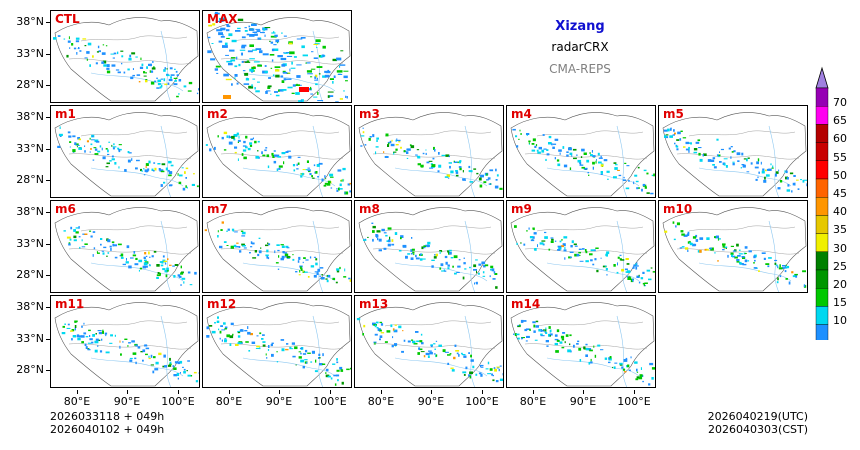  I want to click on radar-map, so click(278, 154).